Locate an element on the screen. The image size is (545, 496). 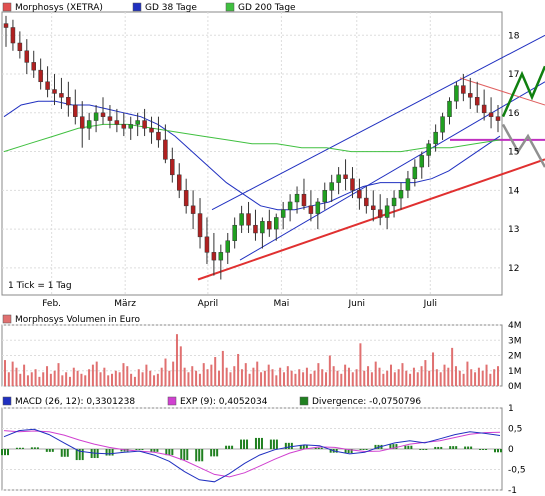
legend-swatch-exp is located at coordinates (172, 401).